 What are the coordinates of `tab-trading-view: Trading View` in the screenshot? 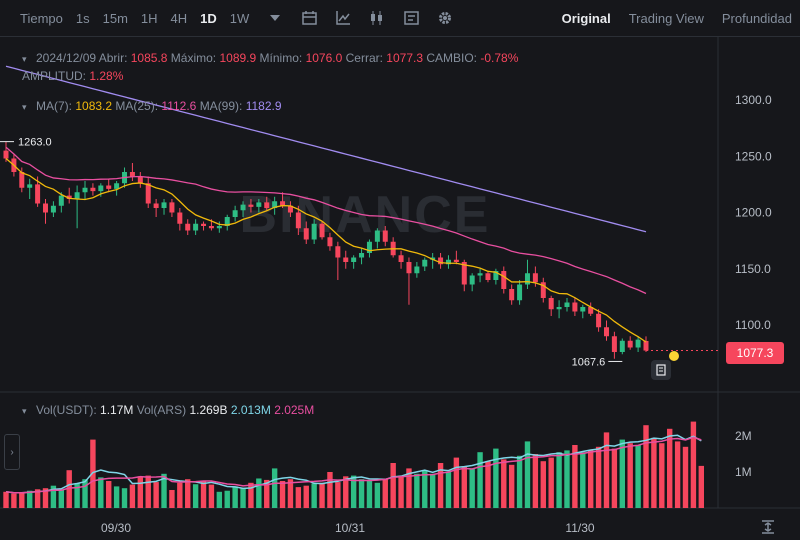 It's located at (666, 18).